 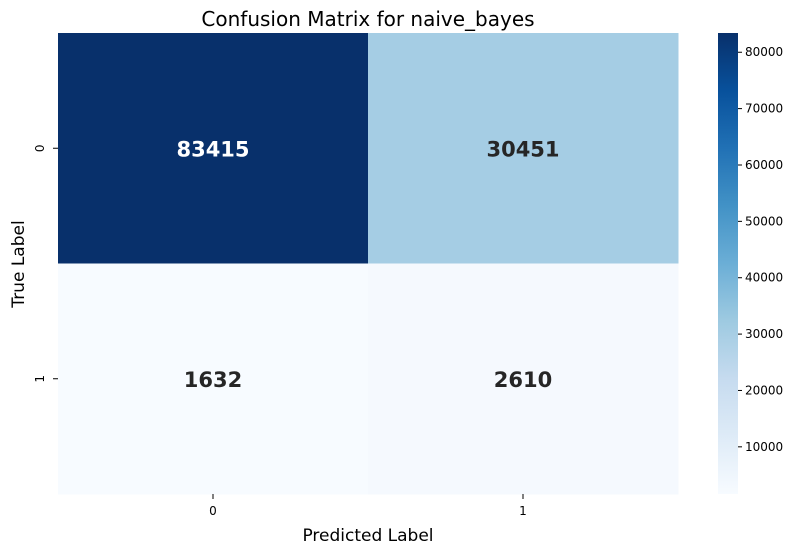 What do you see at coordinates (764, 165) in the screenshot?
I see `colorbar-tick-label: 60000` at bounding box center [764, 165].